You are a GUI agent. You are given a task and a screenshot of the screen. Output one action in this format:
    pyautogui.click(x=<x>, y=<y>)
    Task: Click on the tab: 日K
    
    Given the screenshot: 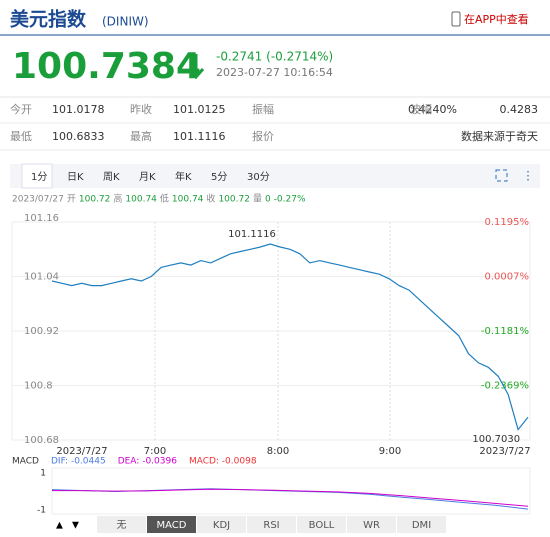 What is the action you would take?
    pyautogui.click(x=75, y=177)
    